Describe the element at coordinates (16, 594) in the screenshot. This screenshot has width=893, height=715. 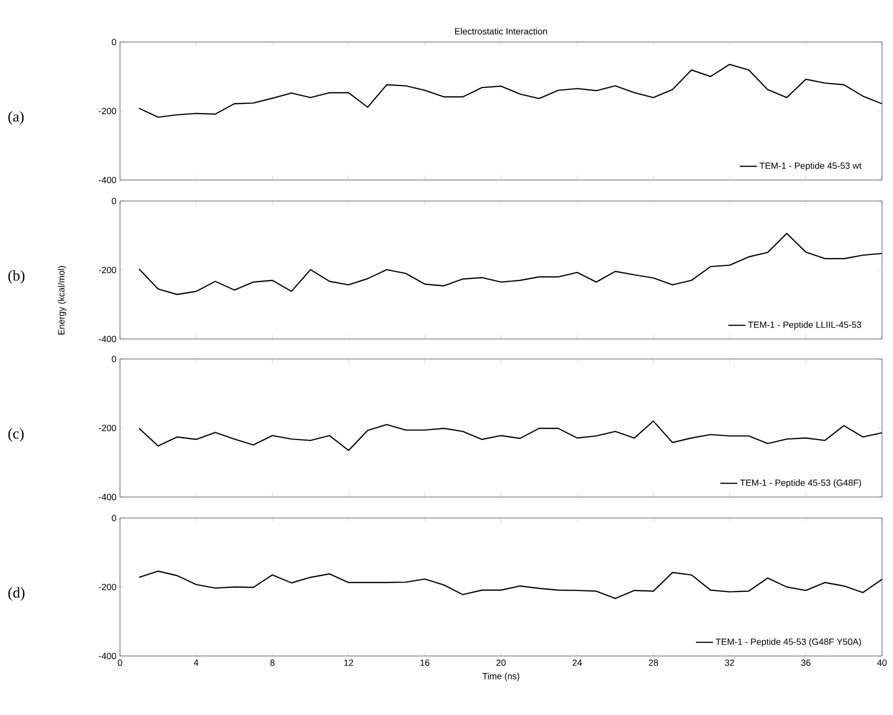
I see `text: (d)` at that location.